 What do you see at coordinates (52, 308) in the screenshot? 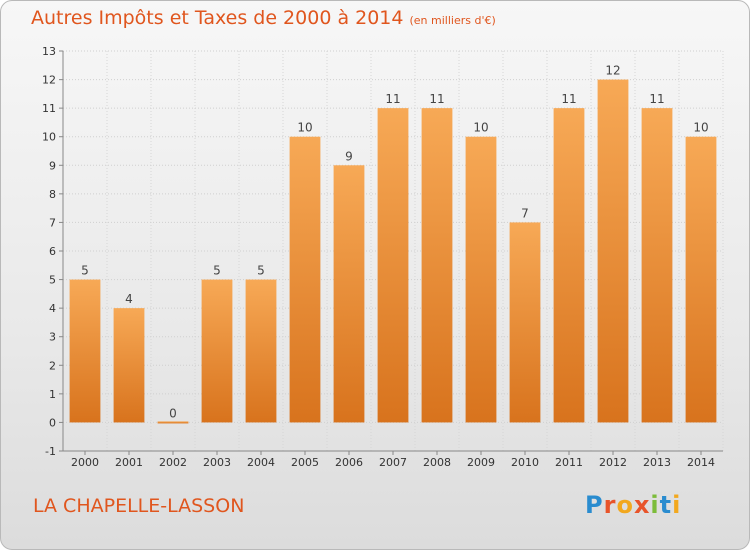
I see `y-tick-label: 4` at bounding box center [52, 308].